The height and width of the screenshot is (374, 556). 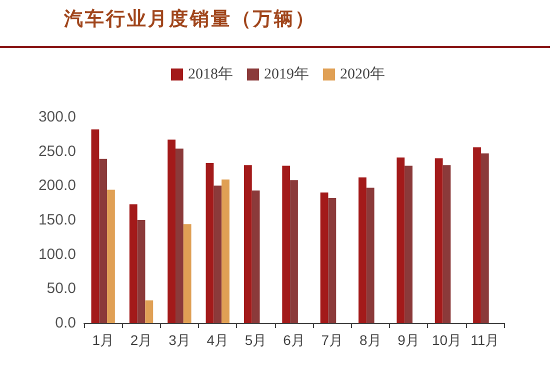 What do you see at coordinates (217, 340) in the screenshot?
I see `x-tick-label: 4月` at bounding box center [217, 340].